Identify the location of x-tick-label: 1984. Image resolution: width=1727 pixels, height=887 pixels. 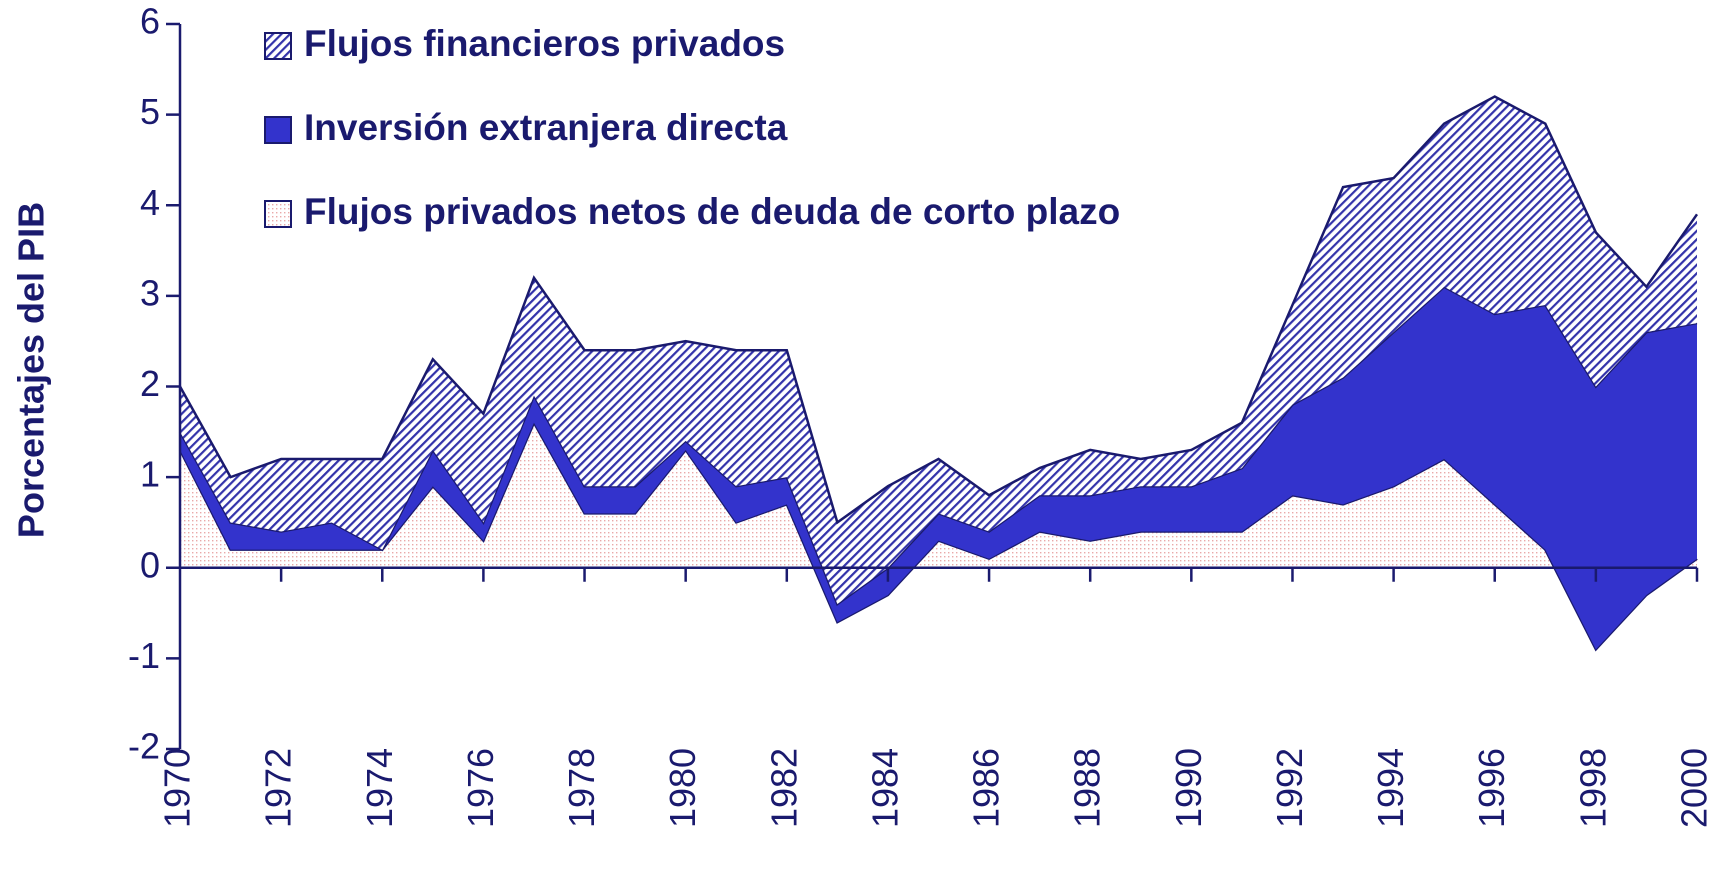
(884, 788).